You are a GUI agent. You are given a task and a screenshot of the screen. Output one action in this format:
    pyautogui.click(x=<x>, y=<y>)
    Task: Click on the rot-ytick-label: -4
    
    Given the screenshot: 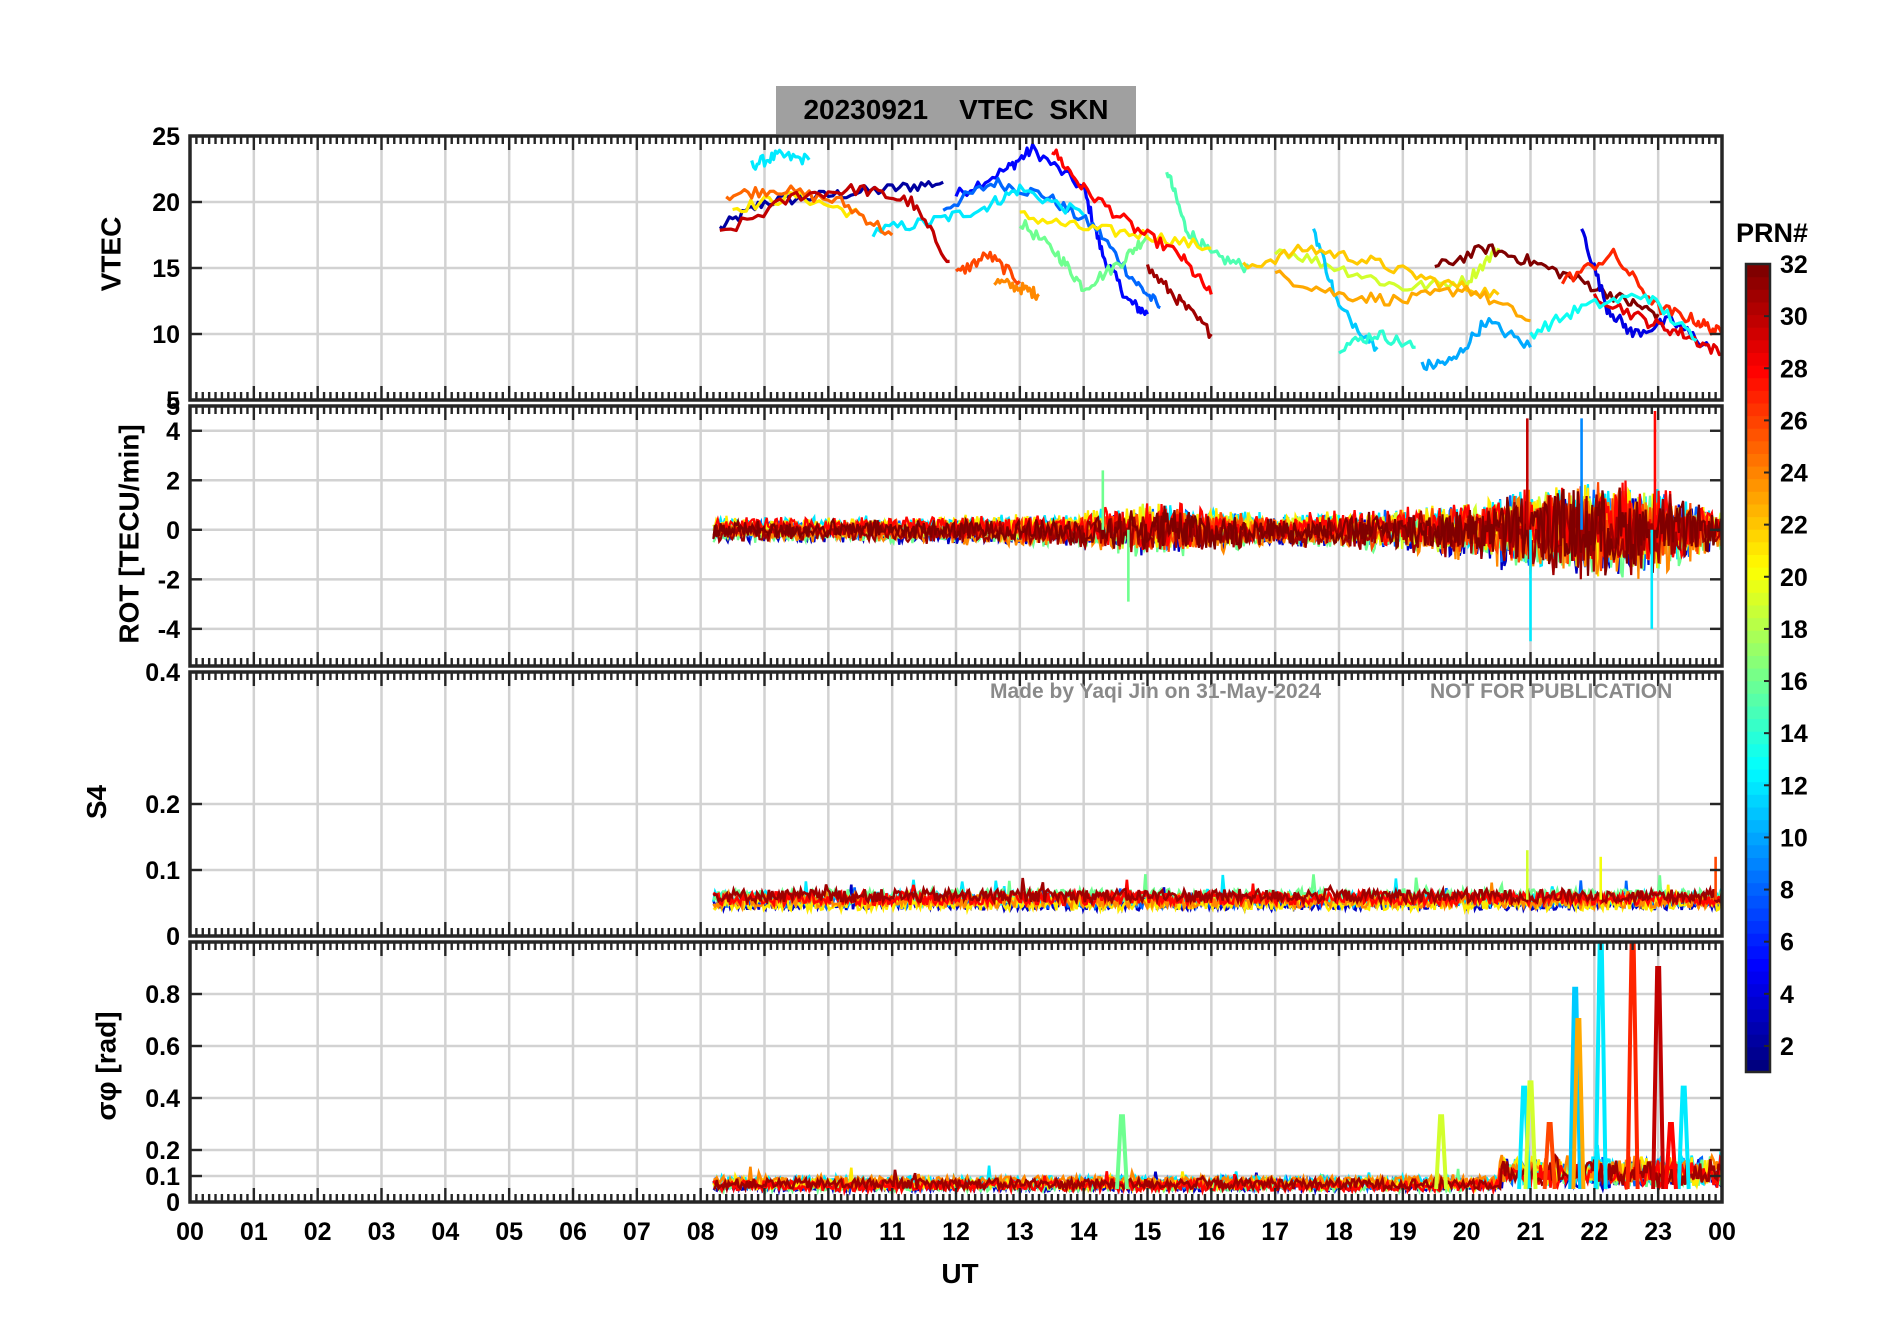 What is the action you would take?
    pyautogui.click(x=169, y=630)
    